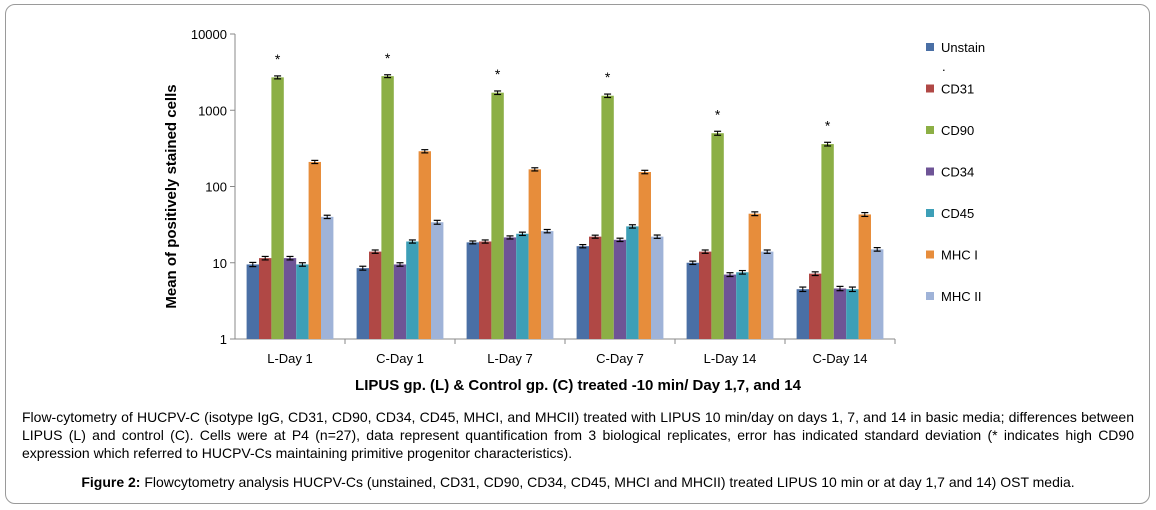  What do you see at coordinates (223, 339) in the screenshot?
I see `y-tick-label: 1` at bounding box center [223, 339].